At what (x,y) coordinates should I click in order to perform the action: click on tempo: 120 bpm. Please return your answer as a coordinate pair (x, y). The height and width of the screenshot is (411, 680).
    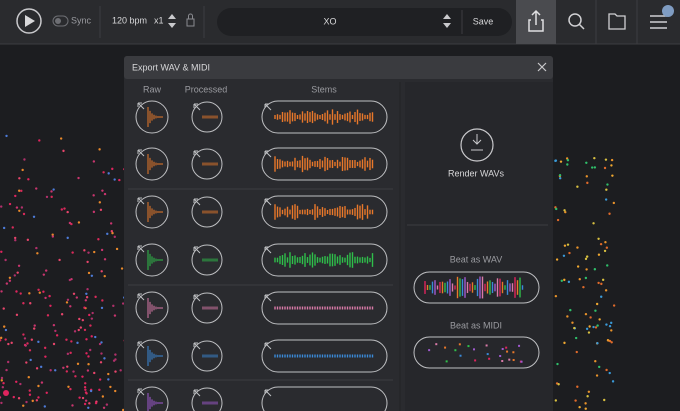
    Looking at the image, I should click on (129, 20).